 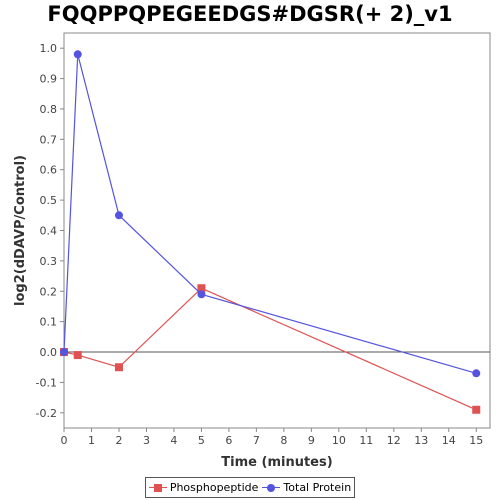 What do you see at coordinates (49, 322) in the screenshot?
I see `y-tick-label: 0.1` at bounding box center [49, 322].